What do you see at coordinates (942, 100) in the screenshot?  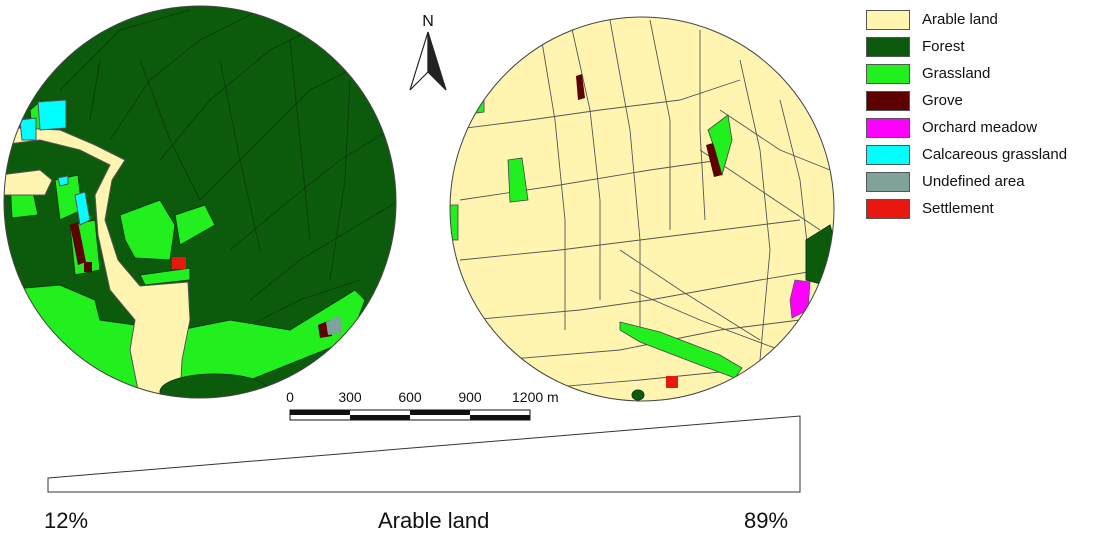 I see `legend-label: Grove` at bounding box center [942, 100].